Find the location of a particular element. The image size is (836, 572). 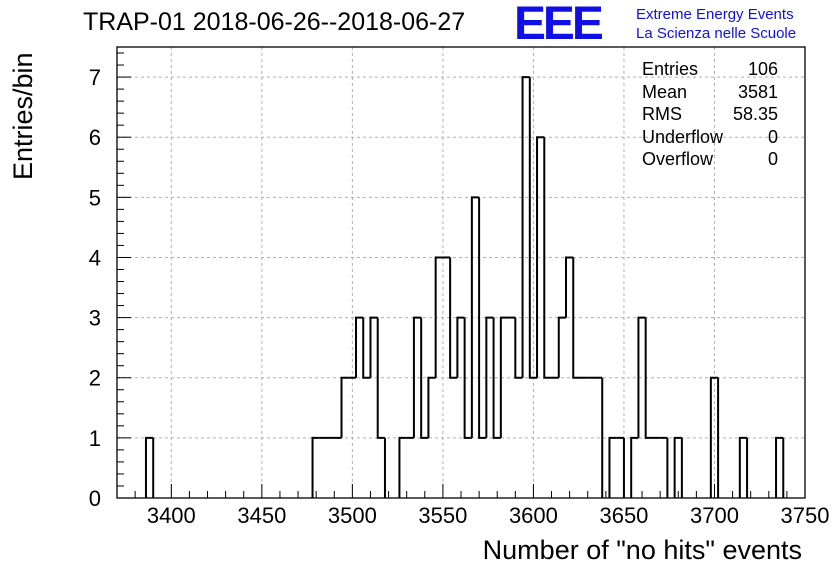

y-tick-label: 7 is located at coordinates (95, 77).